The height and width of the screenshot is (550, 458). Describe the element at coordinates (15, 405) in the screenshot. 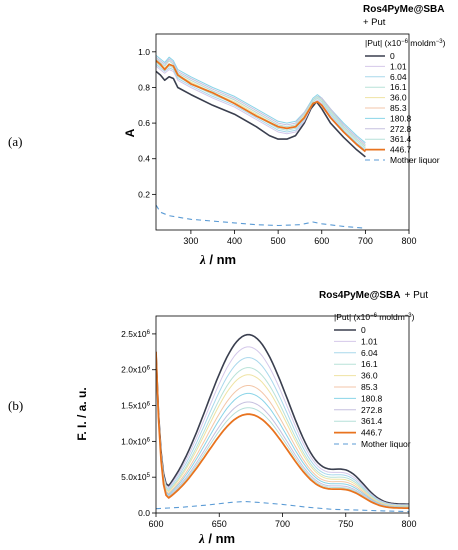

I see `panel-label-b: (b)` at that location.